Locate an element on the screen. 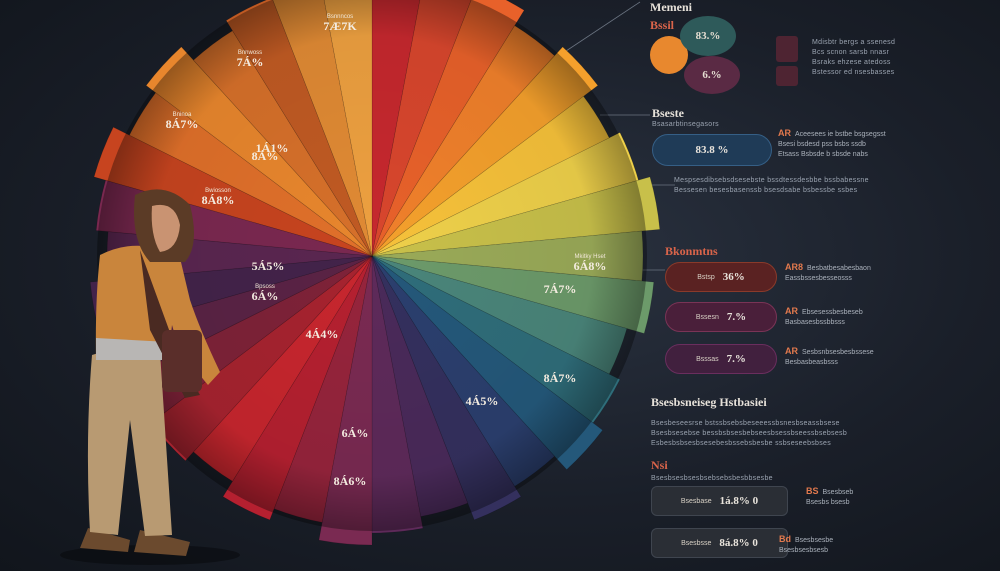 This screenshot has width=1000, height=571. pie-label-value: 8Á6% is located at coordinates (350, 481).